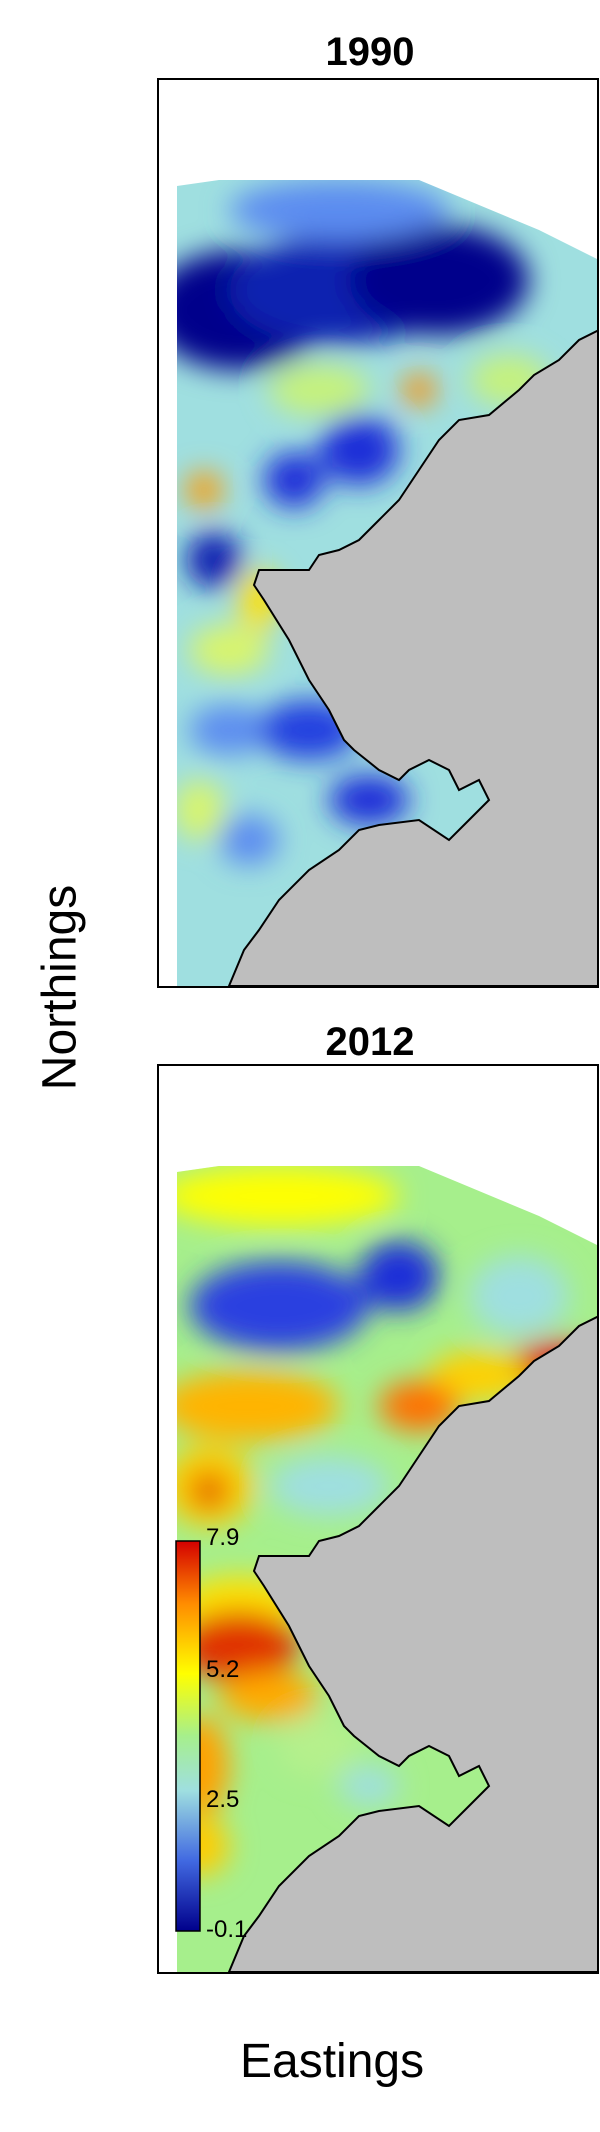 The image size is (600, 2132). Describe the element at coordinates (223, 1799) in the screenshot. I see `colorbar-tick-3: 2.5` at that location.